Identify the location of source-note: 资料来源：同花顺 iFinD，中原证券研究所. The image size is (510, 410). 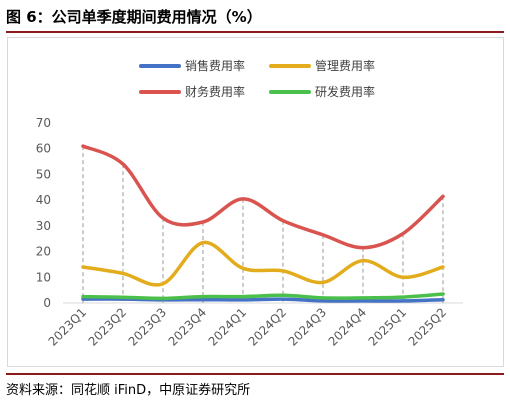
(128, 390).